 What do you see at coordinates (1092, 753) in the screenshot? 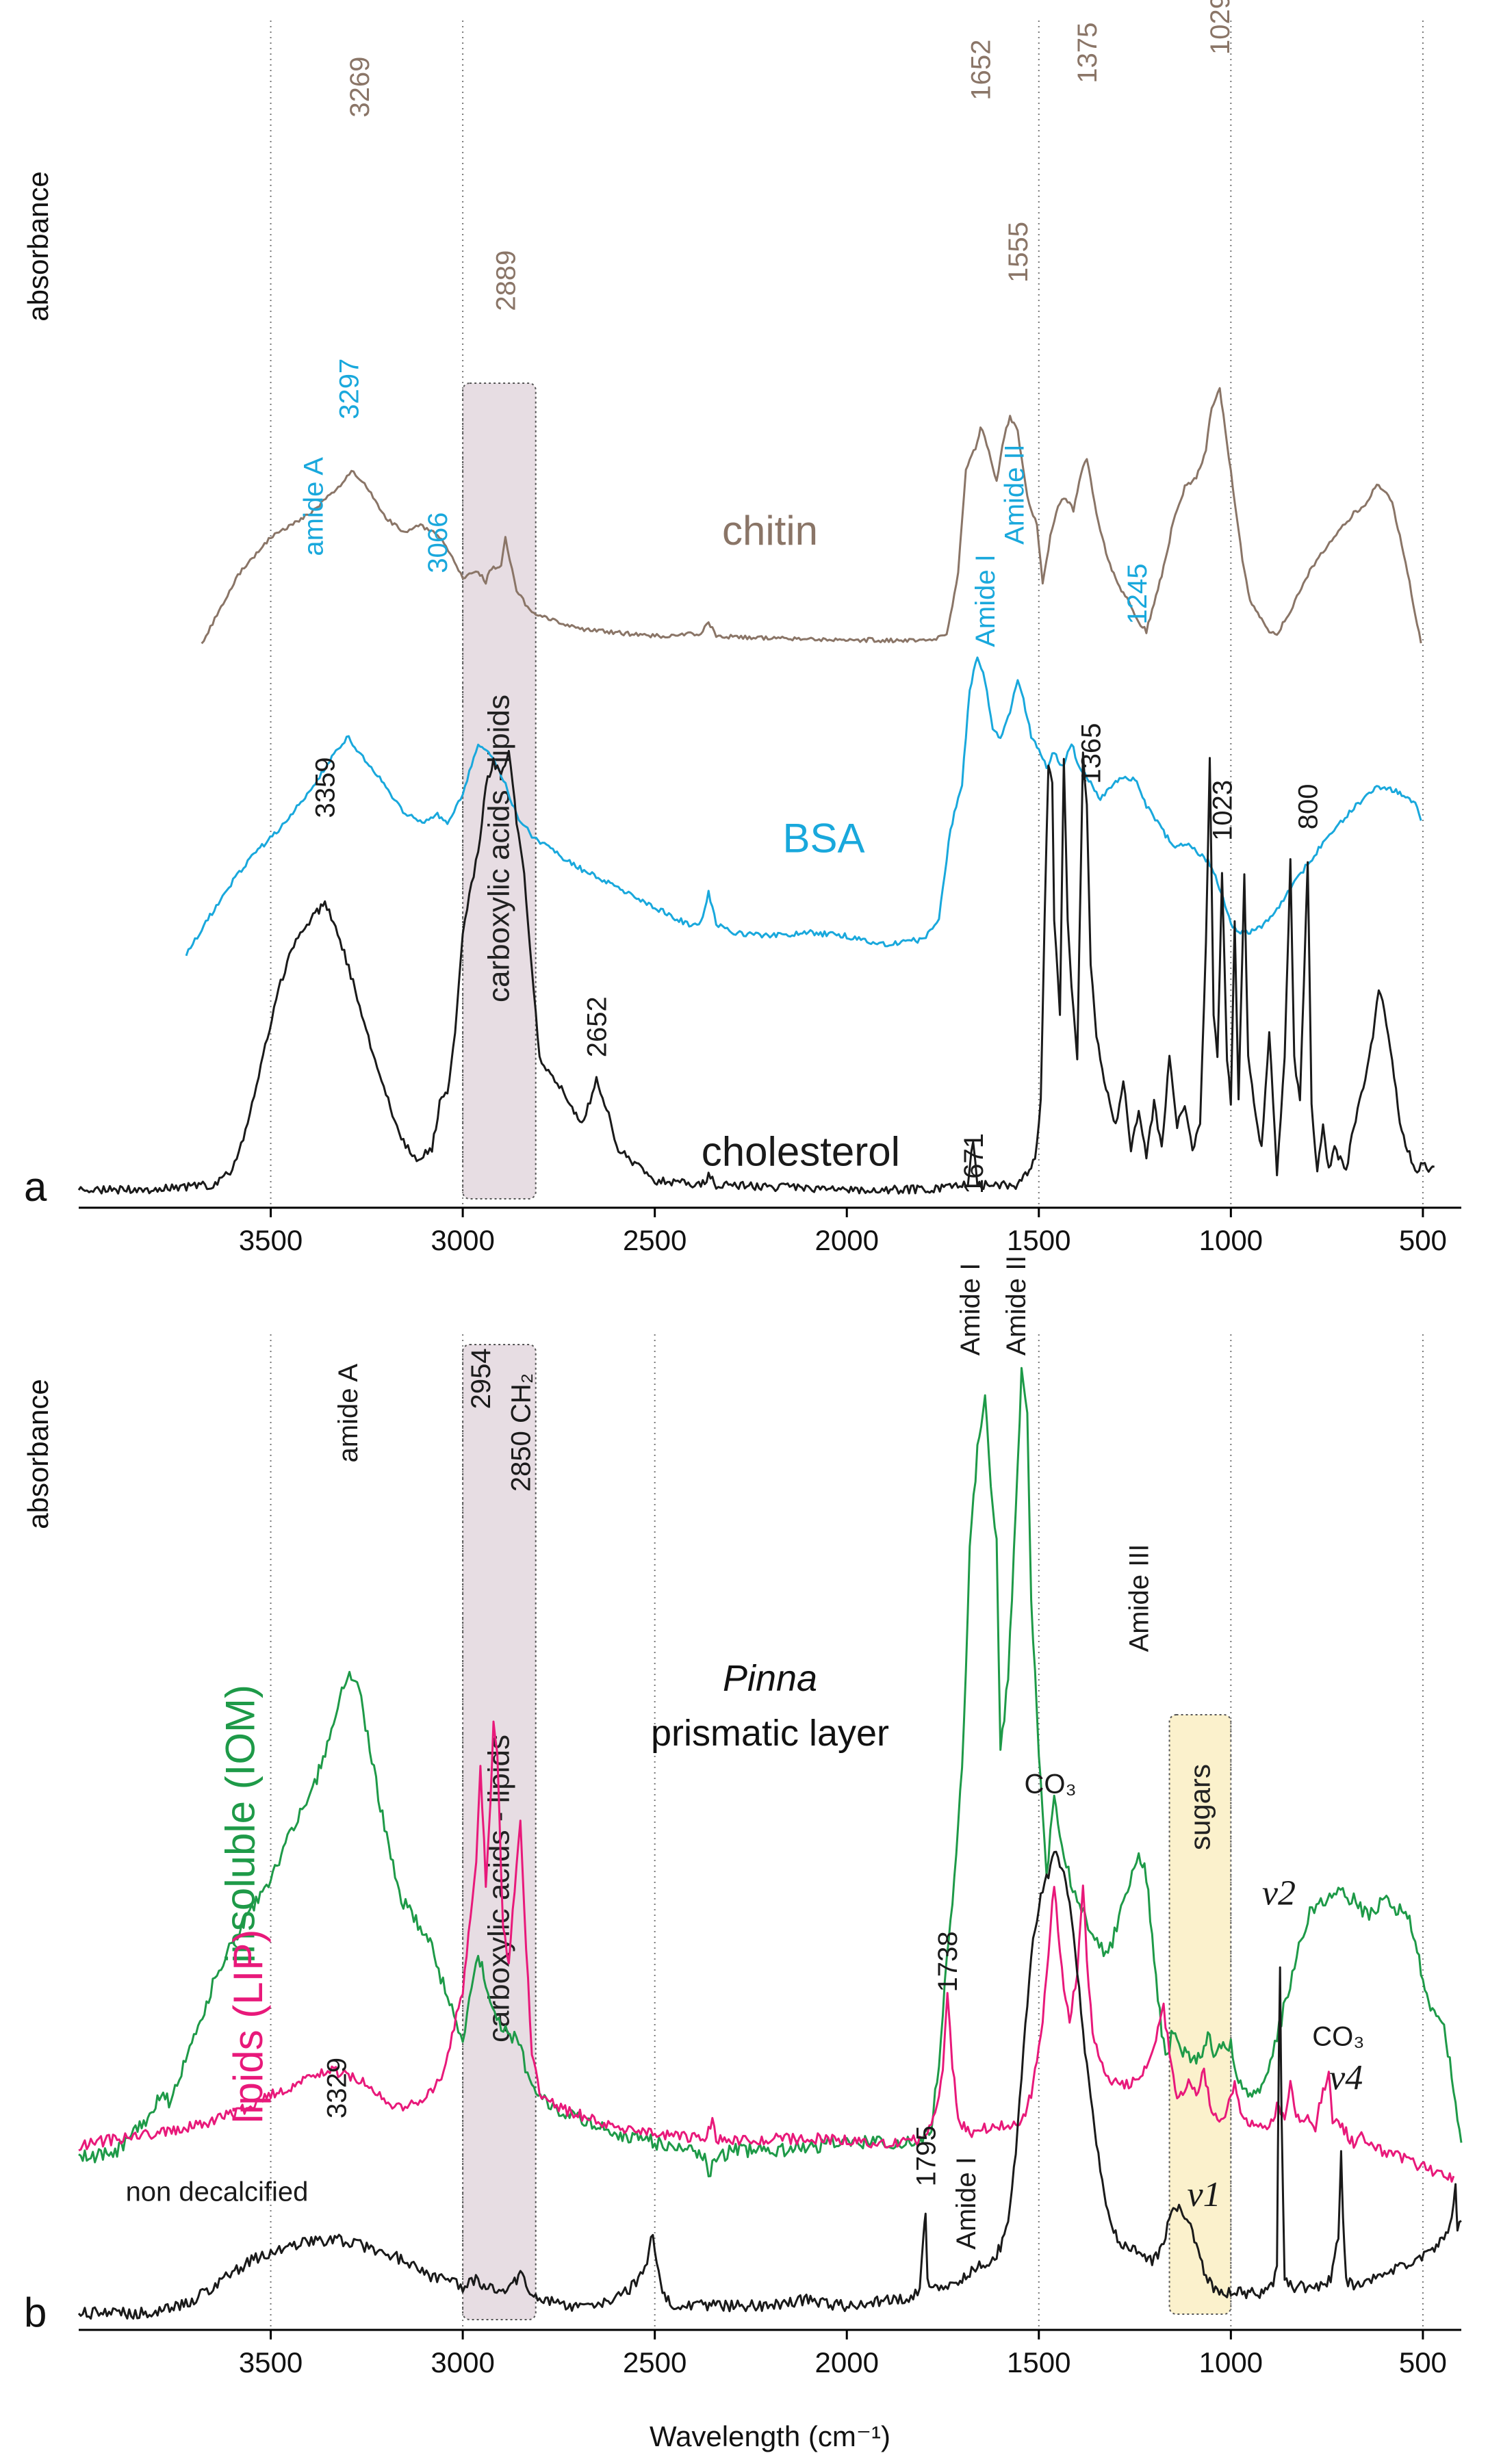
I see `annotation-1365: 1365` at bounding box center [1092, 753].